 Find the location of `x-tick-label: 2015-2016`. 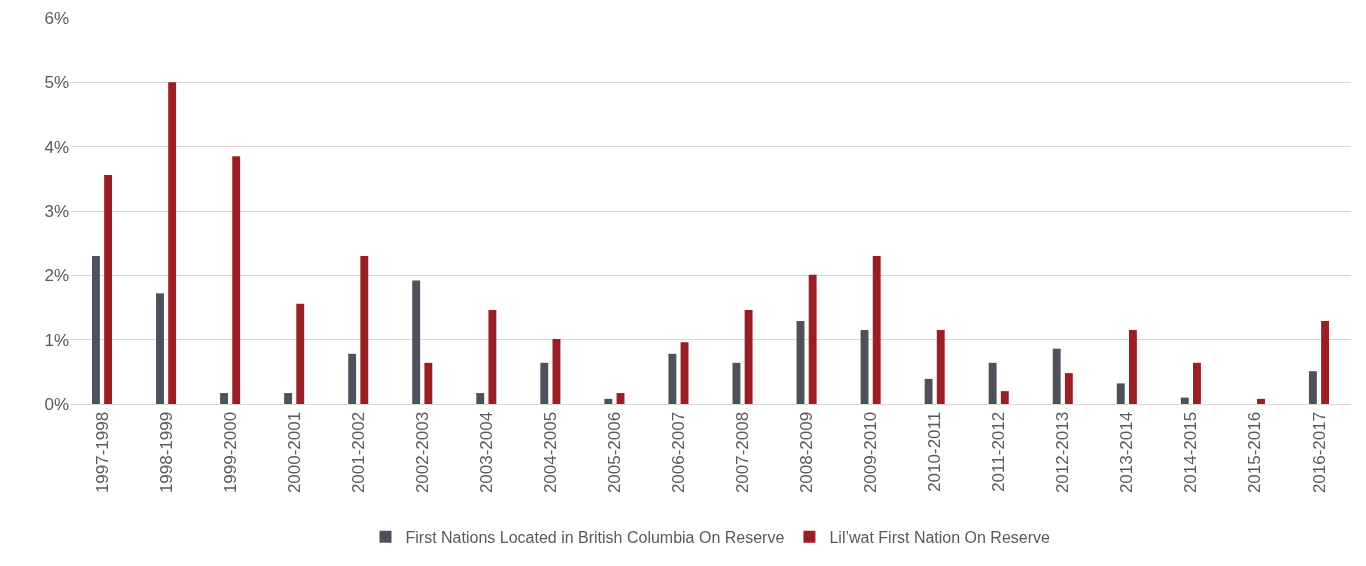

x-tick-label: 2015-2016 is located at coordinates (1255, 452).